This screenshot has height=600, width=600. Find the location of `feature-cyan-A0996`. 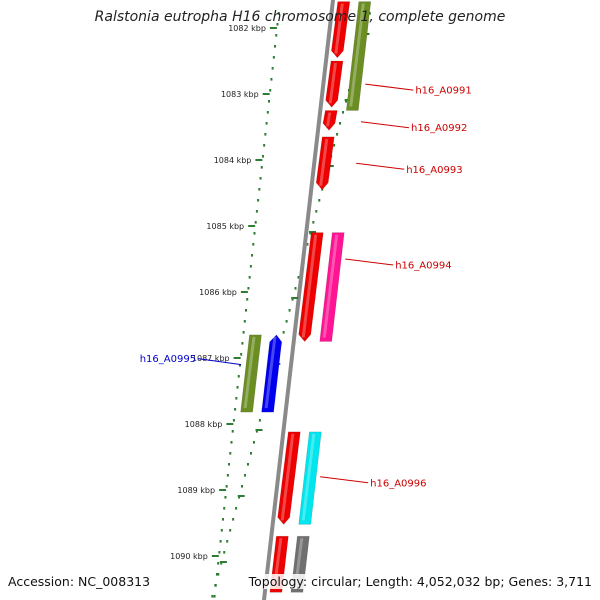

feature-cyan-A0996 is located at coordinates (310, 478).